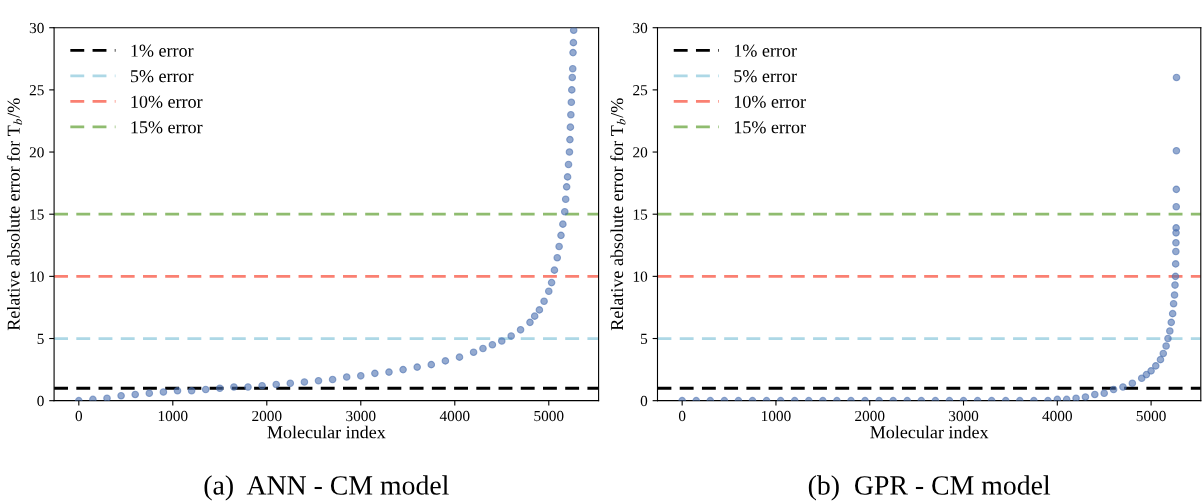 This screenshot has width=1202, height=504. I want to click on text: (a) ANN - CM model, so click(326, 488).